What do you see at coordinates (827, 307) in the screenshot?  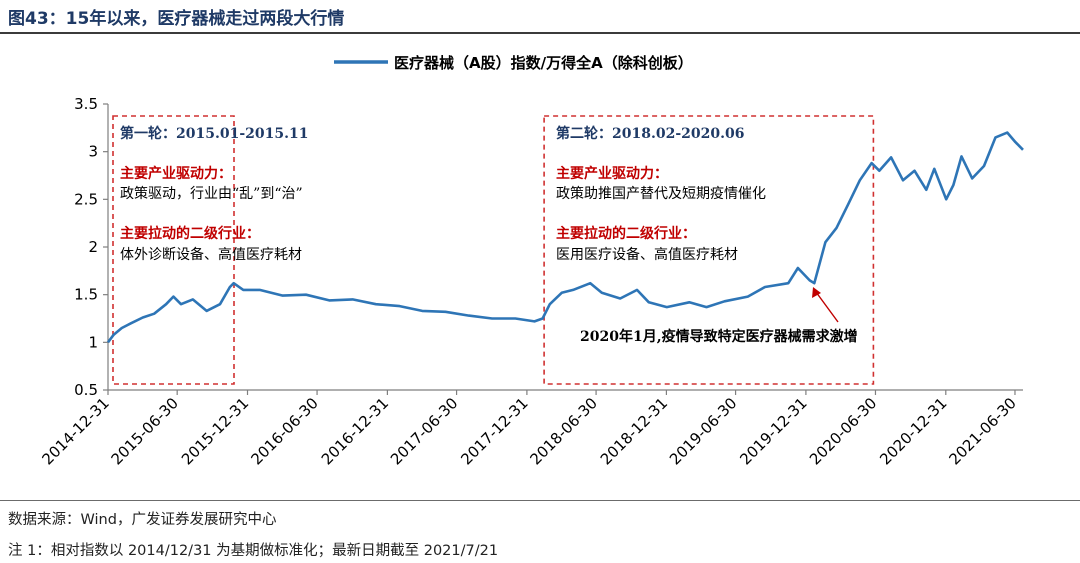 I see `covid-arrow` at bounding box center [827, 307].